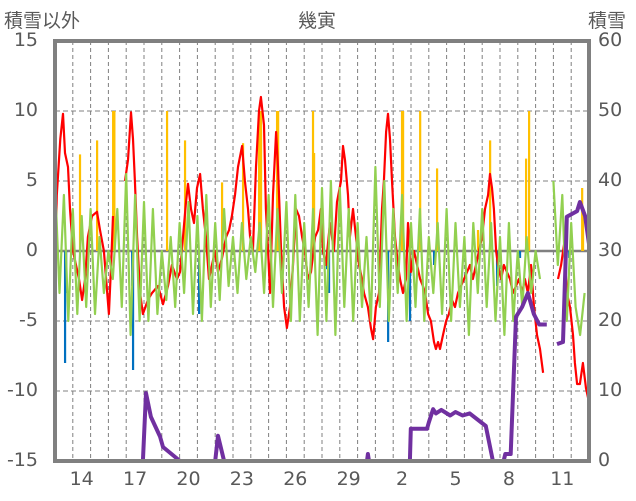  Describe the element at coordinates (508, 479) in the screenshot. I see `x-axis-tick-label: 8` at that location.